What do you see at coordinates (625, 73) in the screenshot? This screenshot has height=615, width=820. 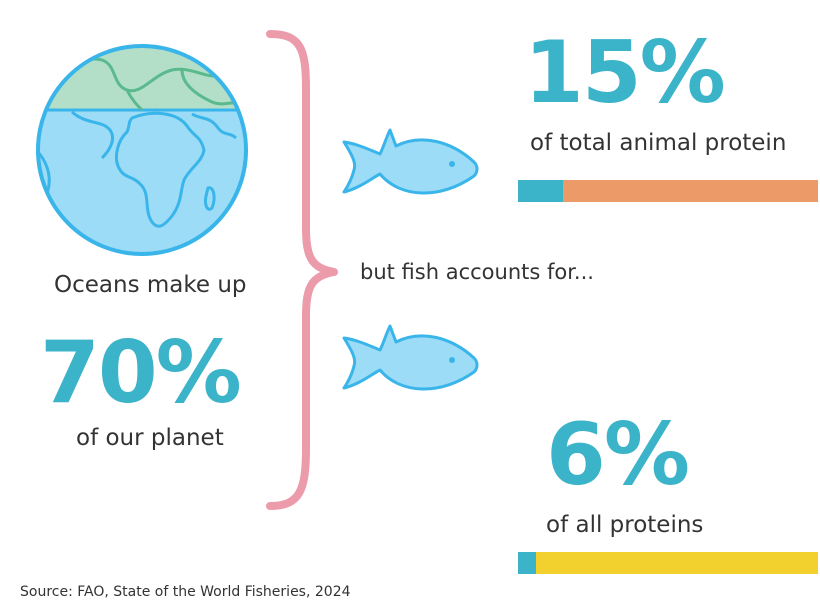 I see `data-label-animal-protein: 15%` at bounding box center [625, 73].